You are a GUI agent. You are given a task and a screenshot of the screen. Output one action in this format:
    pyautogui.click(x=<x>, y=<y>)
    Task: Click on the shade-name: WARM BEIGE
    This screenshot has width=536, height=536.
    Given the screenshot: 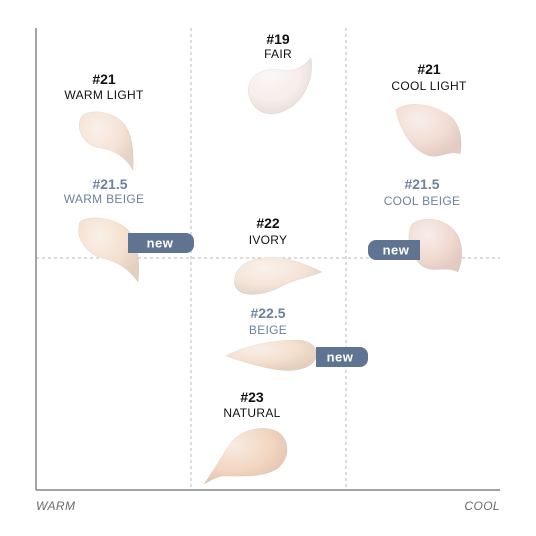 What is the action you would take?
    pyautogui.click(x=104, y=199)
    